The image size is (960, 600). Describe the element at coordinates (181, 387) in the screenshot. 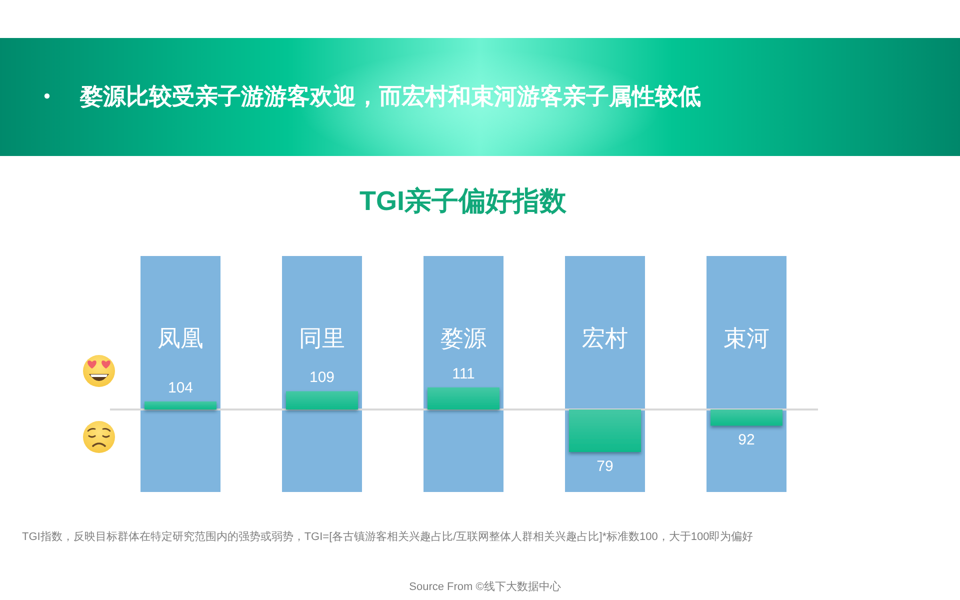

I see `annotation: 104` at that location.